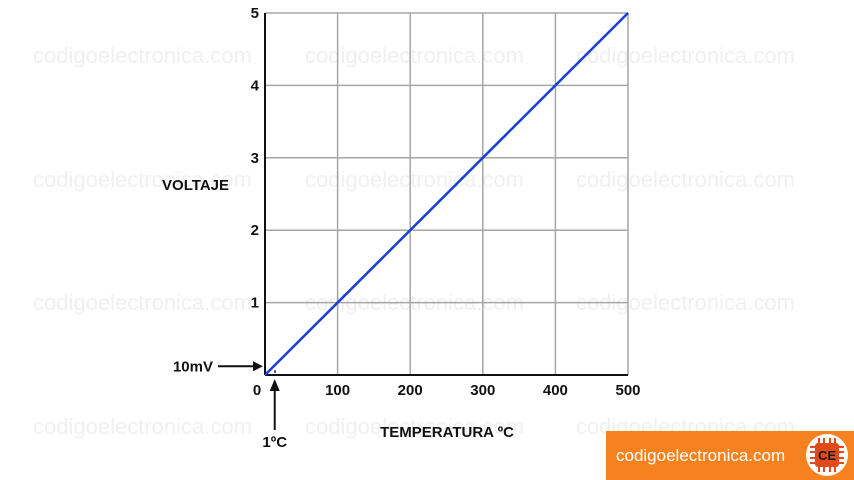 This screenshot has width=854, height=480. What do you see at coordinates (255, 230) in the screenshot?
I see `y-tick-label: 2` at bounding box center [255, 230].